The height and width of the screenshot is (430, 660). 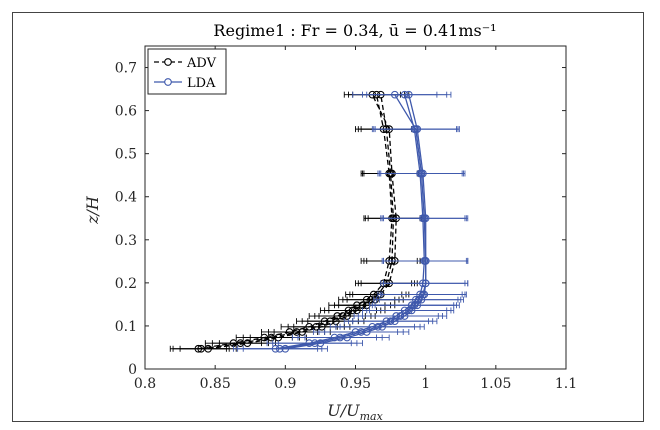 What do you see at coordinates (126, 69) in the screenshot?
I see `y-tick-label: 0.7` at bounding box center [126, 69].